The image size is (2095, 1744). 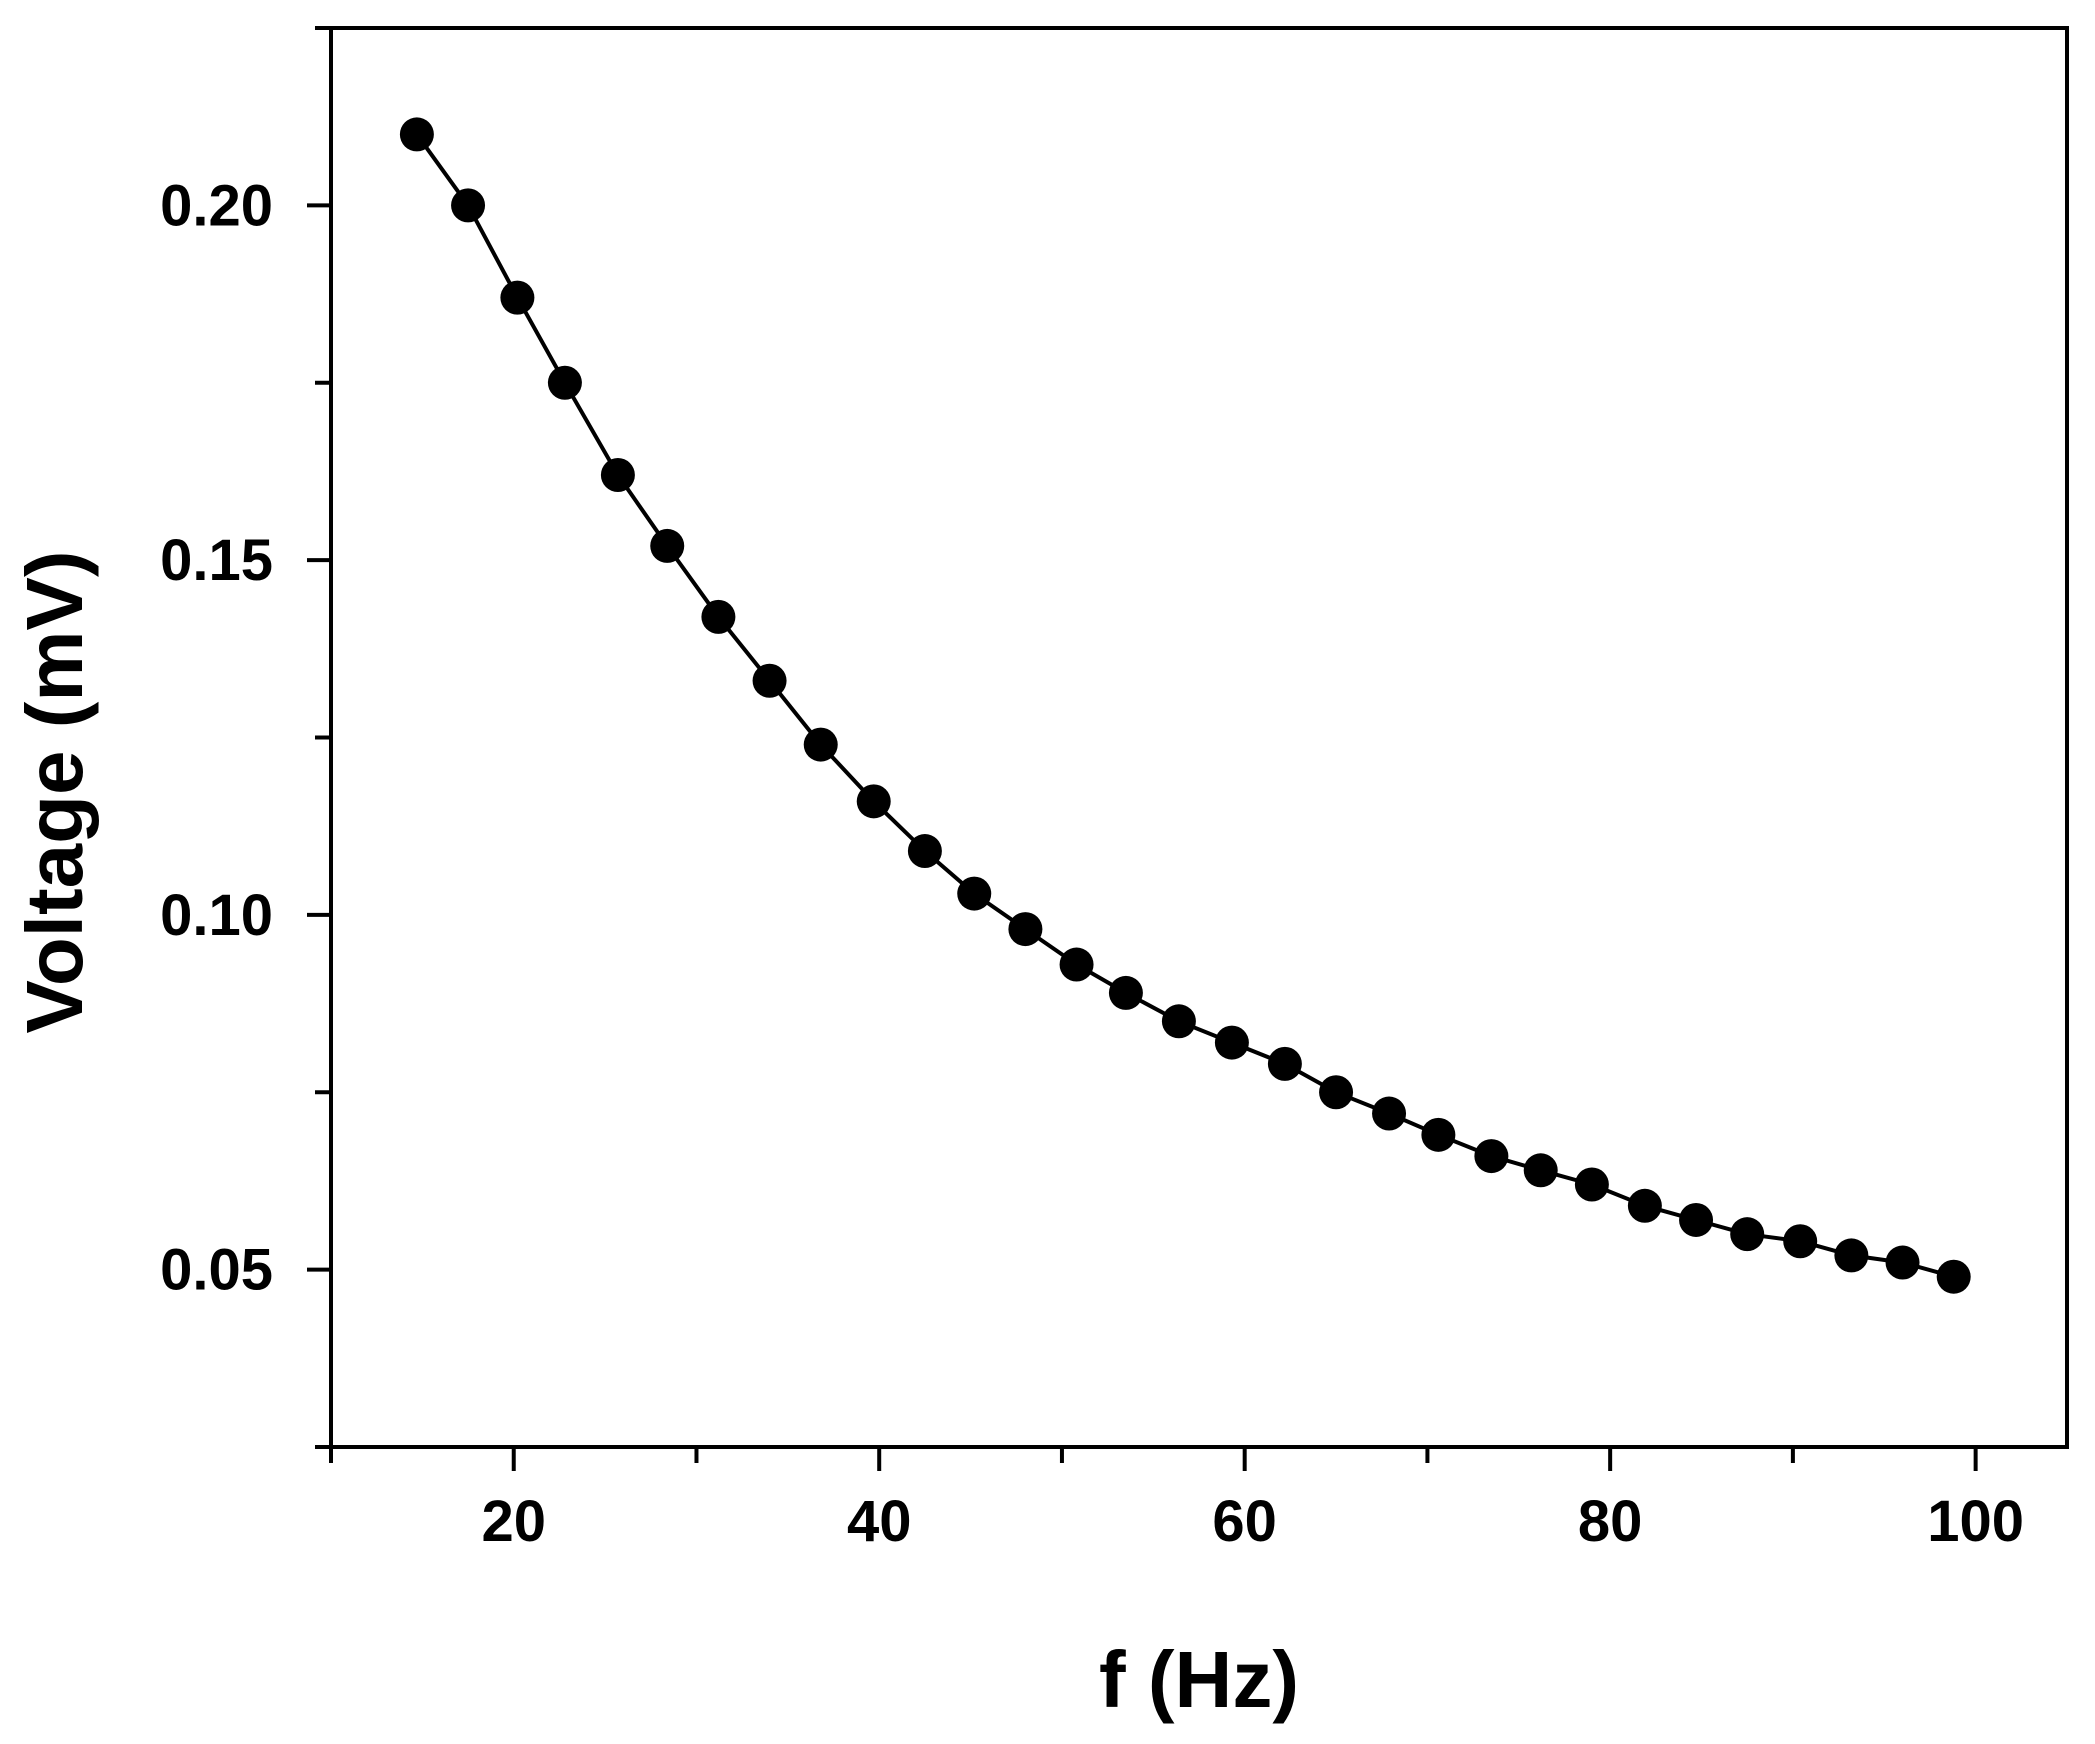 What do you see at coordinates (216, 205) in the screenshot?
I see `y-tick-label: 0.20` at bounding box center [216, 205].